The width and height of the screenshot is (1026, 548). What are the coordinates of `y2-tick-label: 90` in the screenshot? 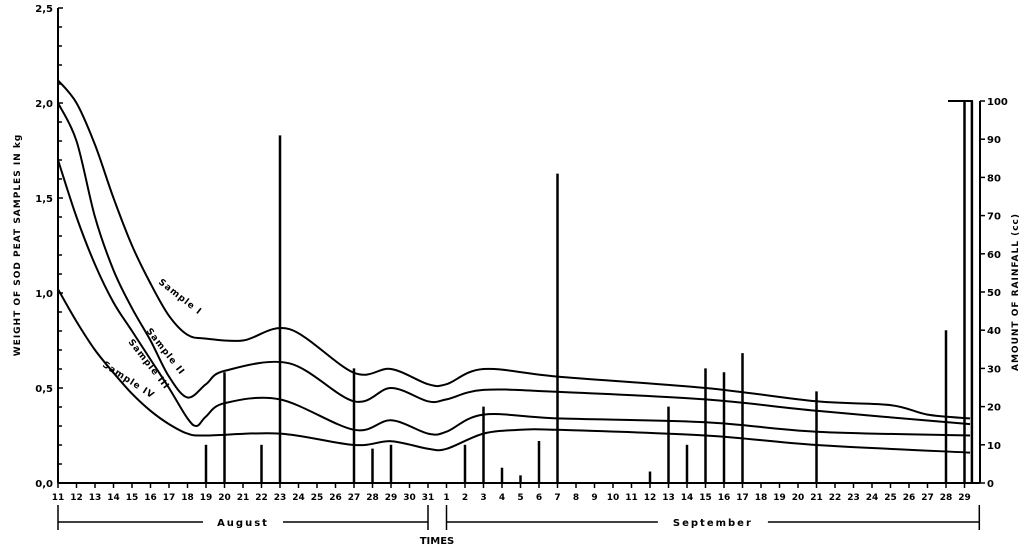 It's located at (994, 140).